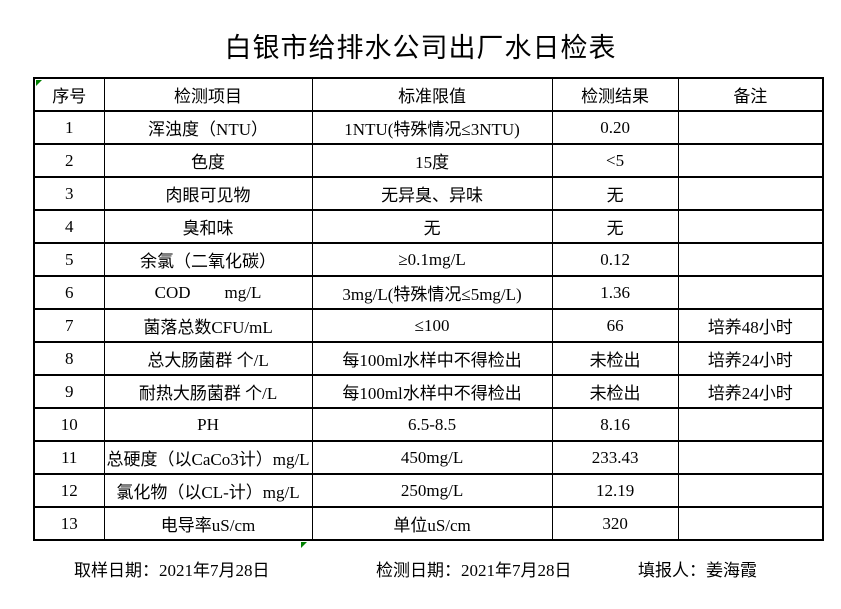  Describe the element at coordinates (208, 160) in the screenshot. I see `item-cell: 色度` at that location.